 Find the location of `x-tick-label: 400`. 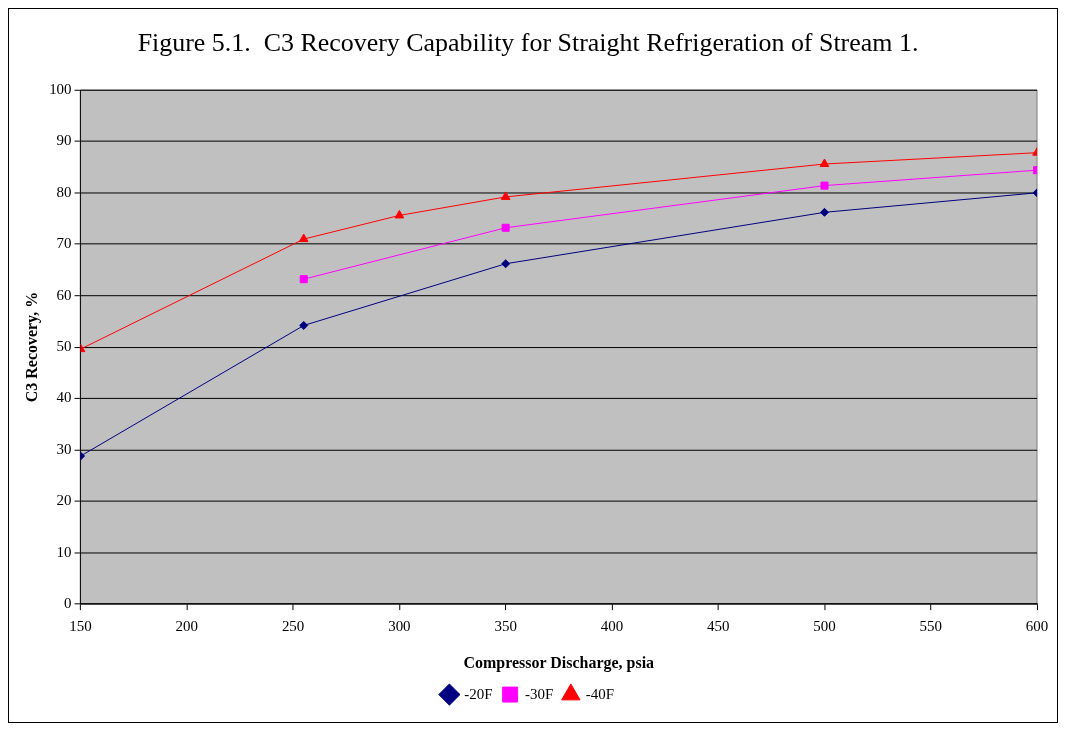

x-tick-label: 400 is located at coordinates (612, 626).